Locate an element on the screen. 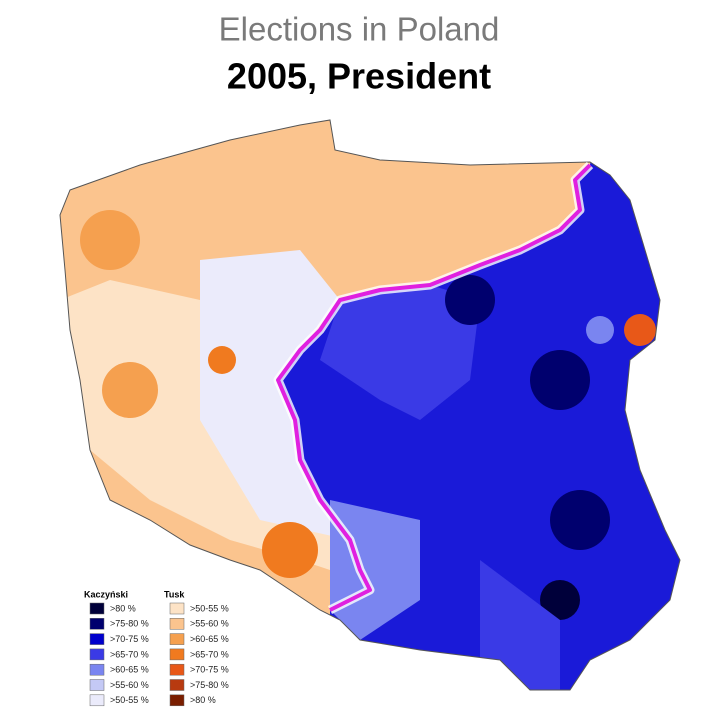 Image resolution: width=718 pixels, height=720 pixels. legend-heading: Tusk is located at coordinates (174, 594).